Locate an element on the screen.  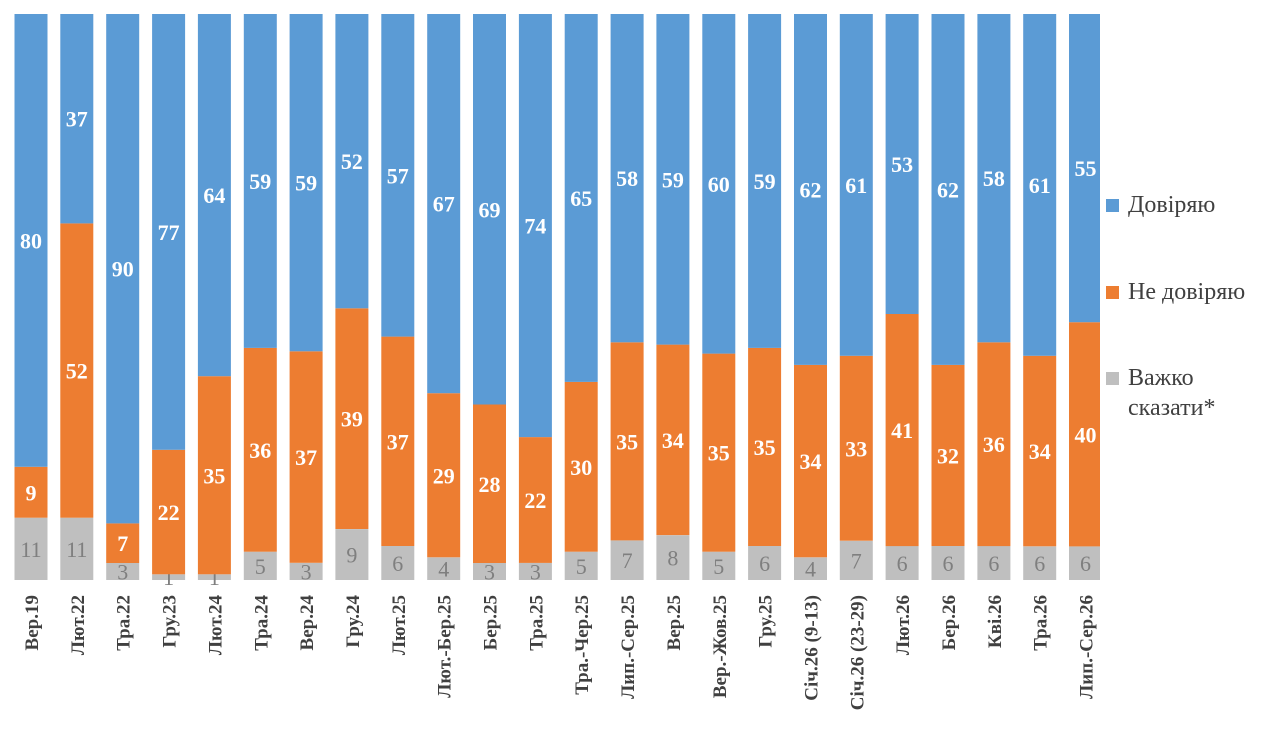
category-label-21: Кві.26 is located at coordinates (995, 621).